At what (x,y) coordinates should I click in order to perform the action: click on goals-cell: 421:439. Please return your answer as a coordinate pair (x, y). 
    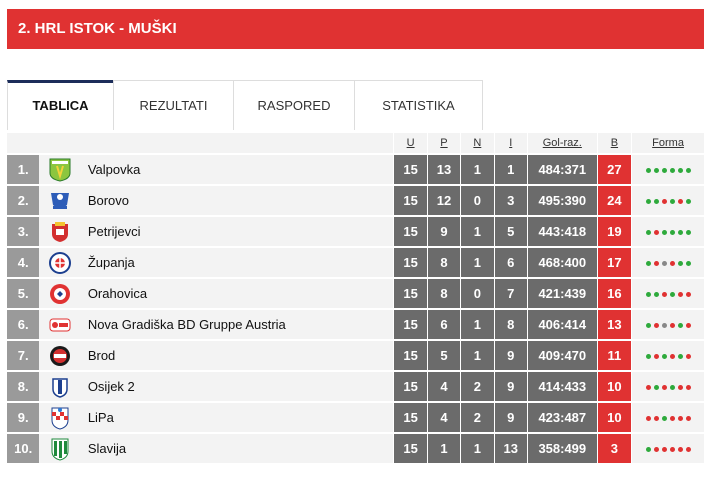
    Looking at the image, I should click on (561, 293).